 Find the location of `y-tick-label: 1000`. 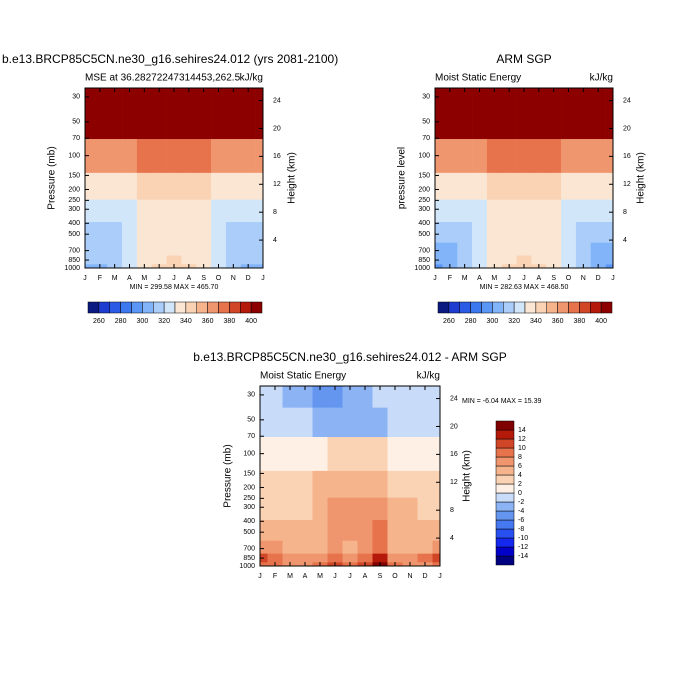

y-tick-label: 1000 is located at coordinates (422, 268).